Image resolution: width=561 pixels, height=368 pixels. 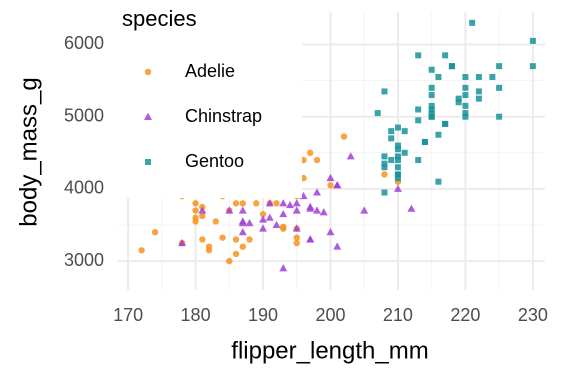 I want to click on y-tick-label: 3000, so click(x=84, y=260).